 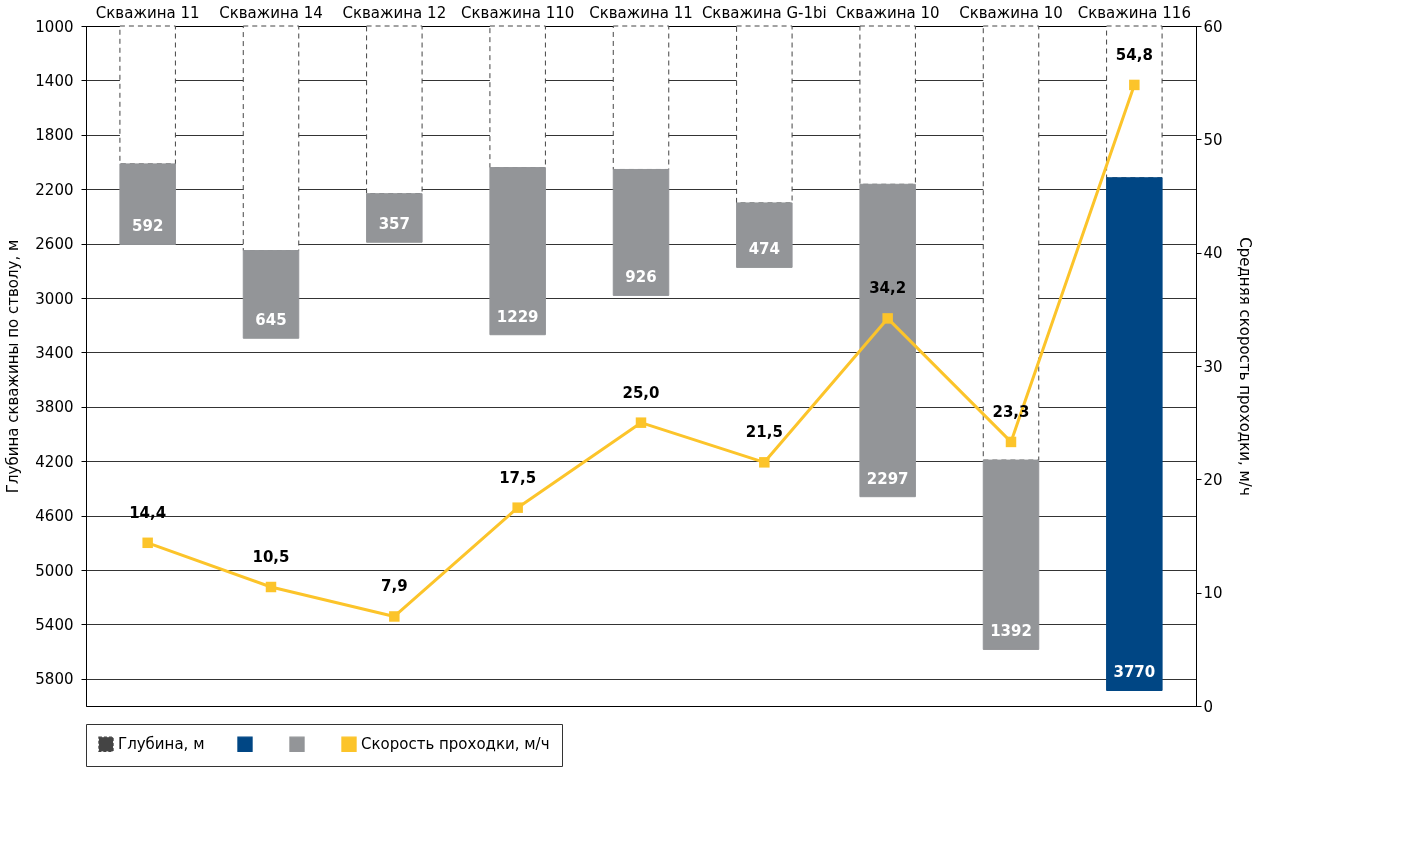 What do you see at coordinates (54, 407) in the screenshot?
I see `y-tick-label: 3800` at bounding box center [54, 407].